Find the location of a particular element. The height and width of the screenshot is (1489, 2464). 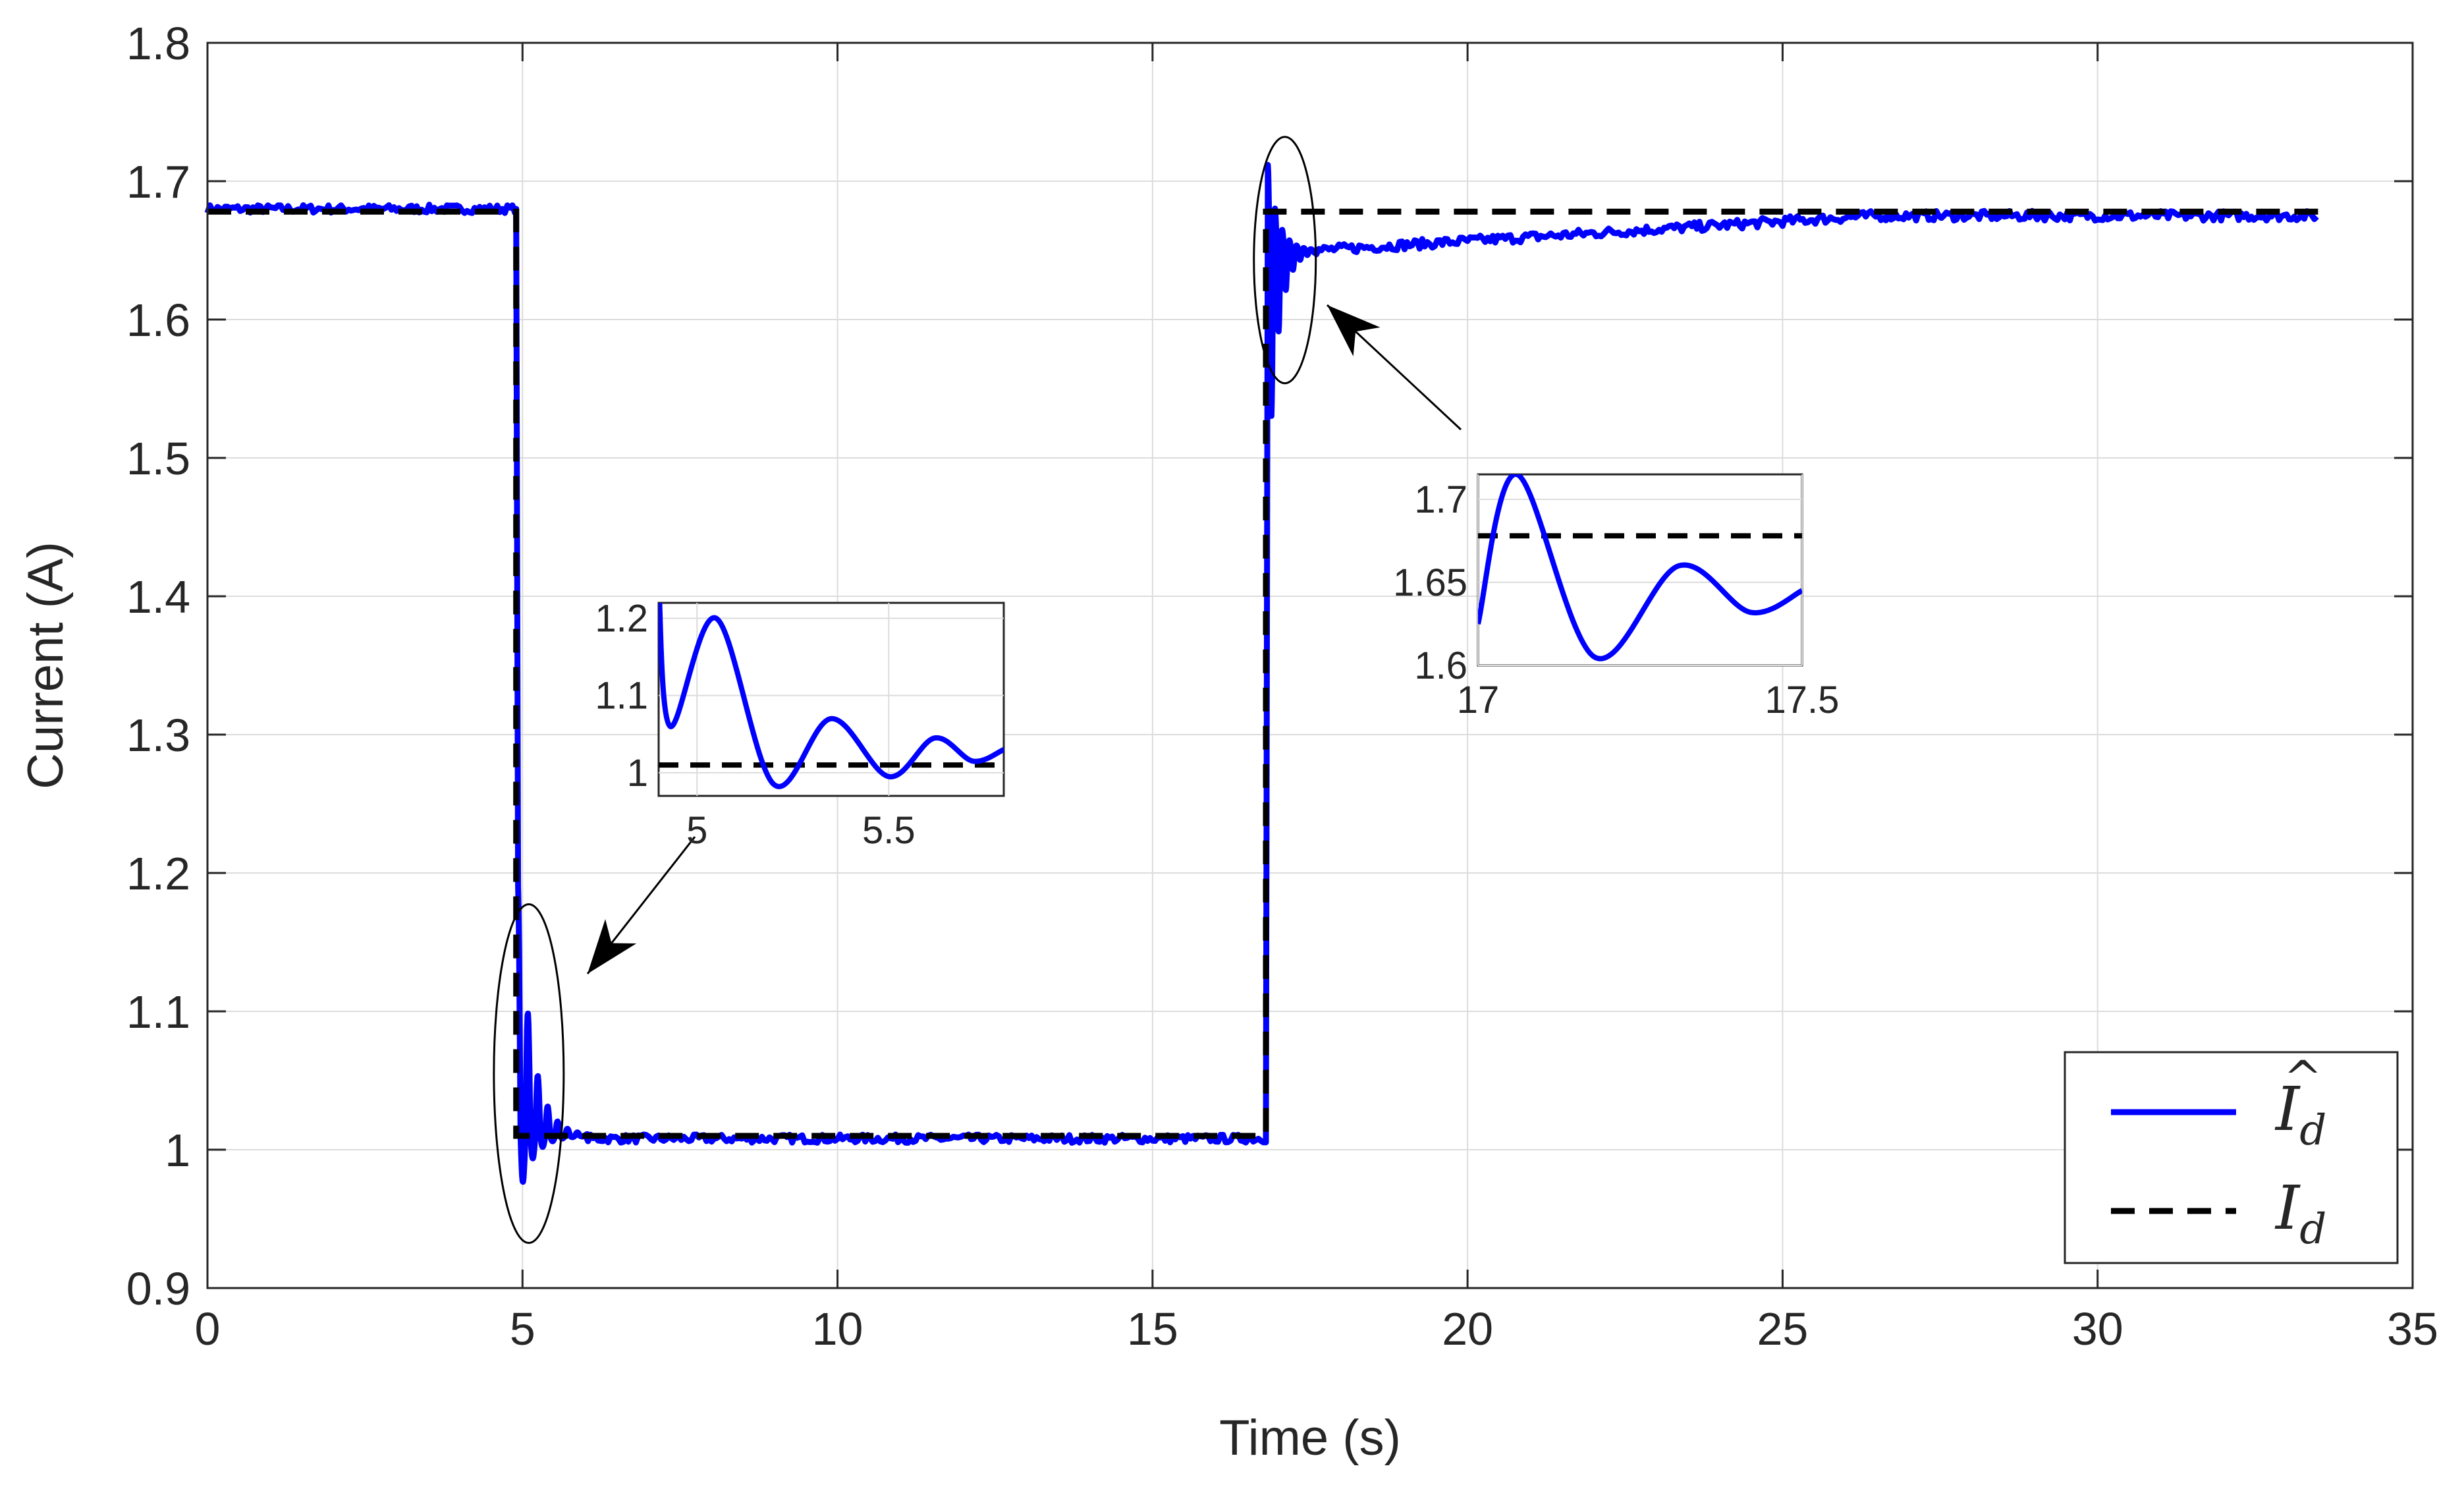

inset-y-tick-label: 1 is located at coordinates (637, 773).